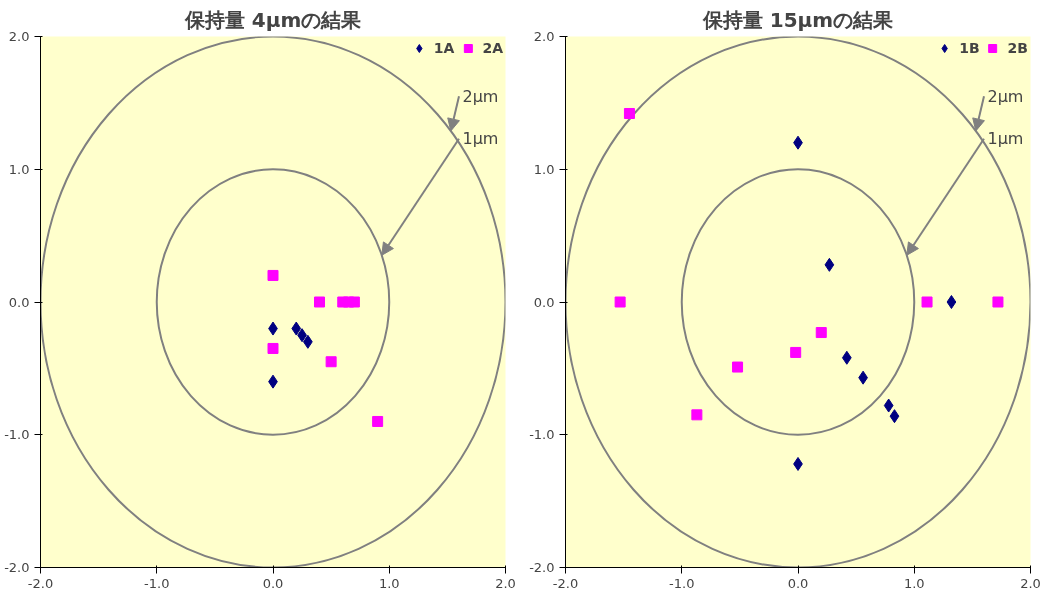  Describe the element at coordinates (798, 19) in the screenshot. I see `chart-title: 保持量 15μmの結果` at that location.